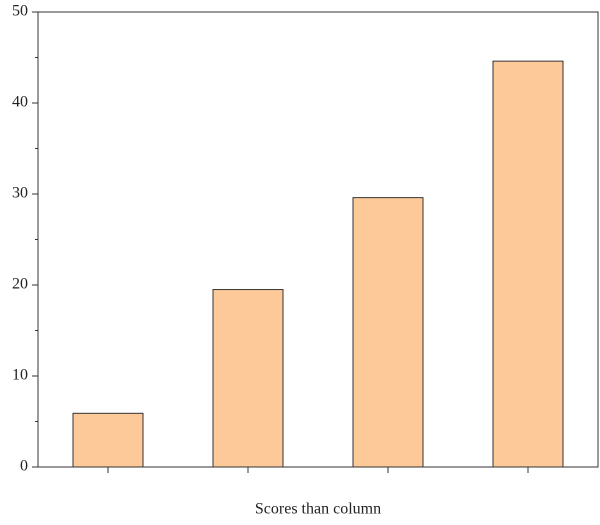 This screenshot has height=525, width=600. What do you see at coordinates (20, 193) in the screenshot?
I see `y-tick-label: 30` at bounding box center [20, 193].